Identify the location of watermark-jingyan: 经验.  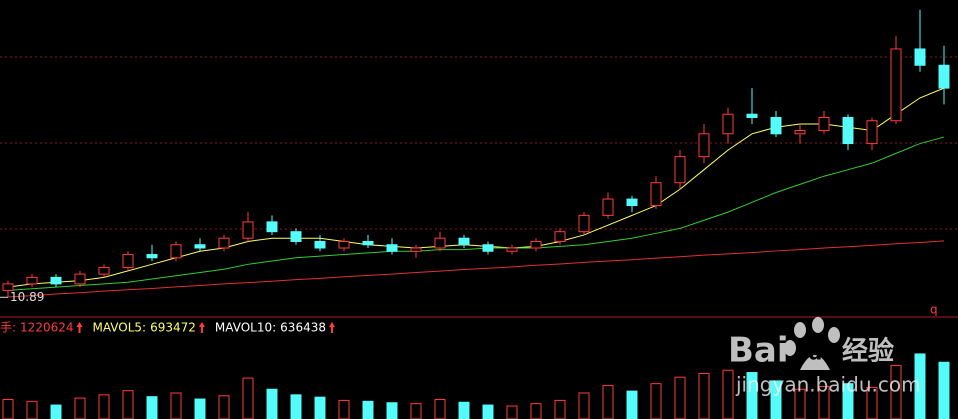
(868, 351).